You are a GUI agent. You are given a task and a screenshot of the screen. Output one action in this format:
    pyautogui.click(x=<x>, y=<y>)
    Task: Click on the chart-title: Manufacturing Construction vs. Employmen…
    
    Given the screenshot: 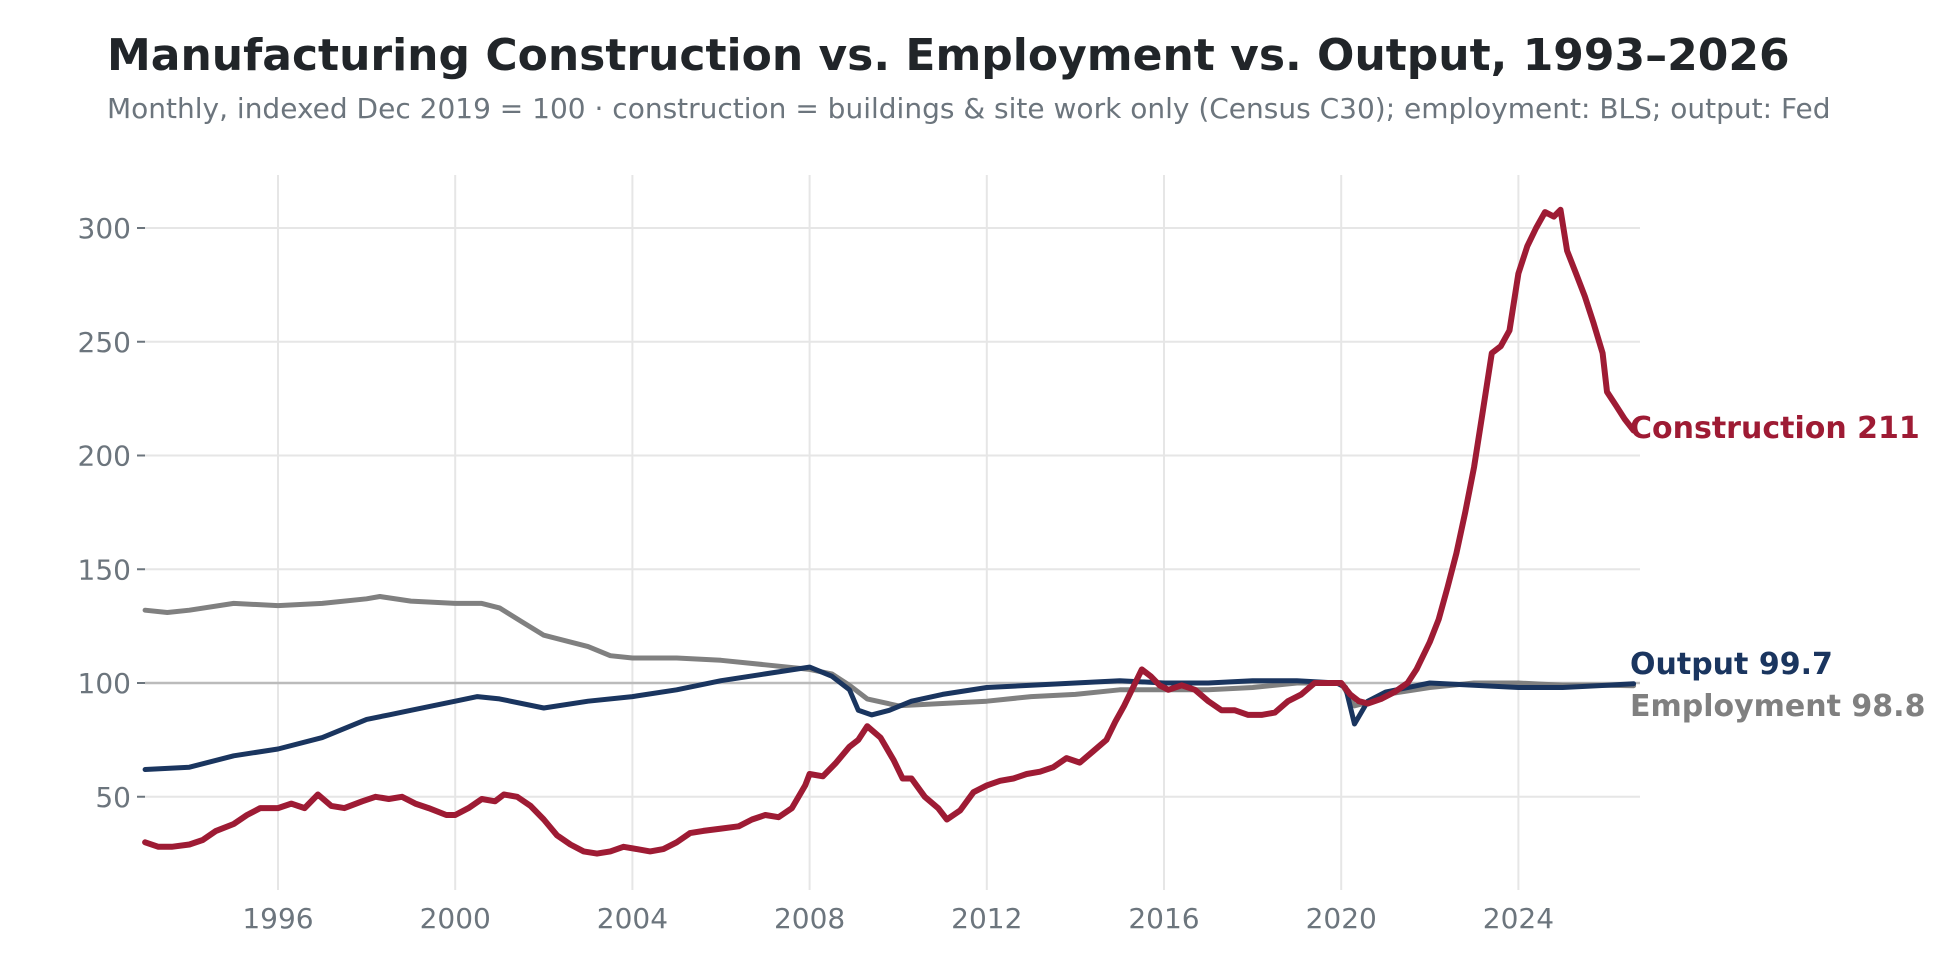 What is the action you would take?
    pyautogui.click(x=948, y=55)
    